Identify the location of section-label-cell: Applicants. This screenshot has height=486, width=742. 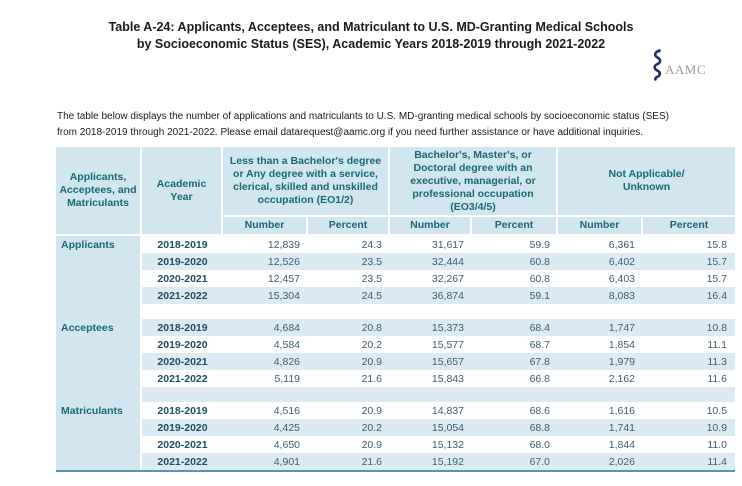
(99, 244).